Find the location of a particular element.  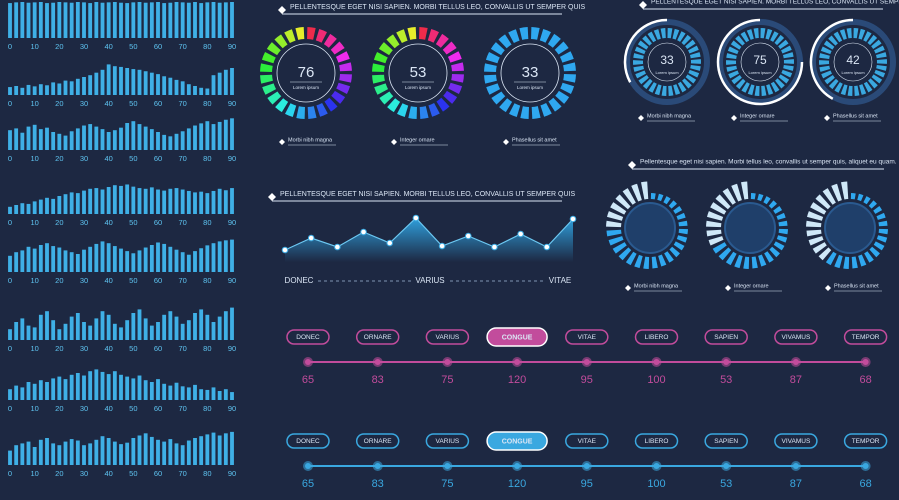

timeline-value: 53 is located at coordinates (726, 380).